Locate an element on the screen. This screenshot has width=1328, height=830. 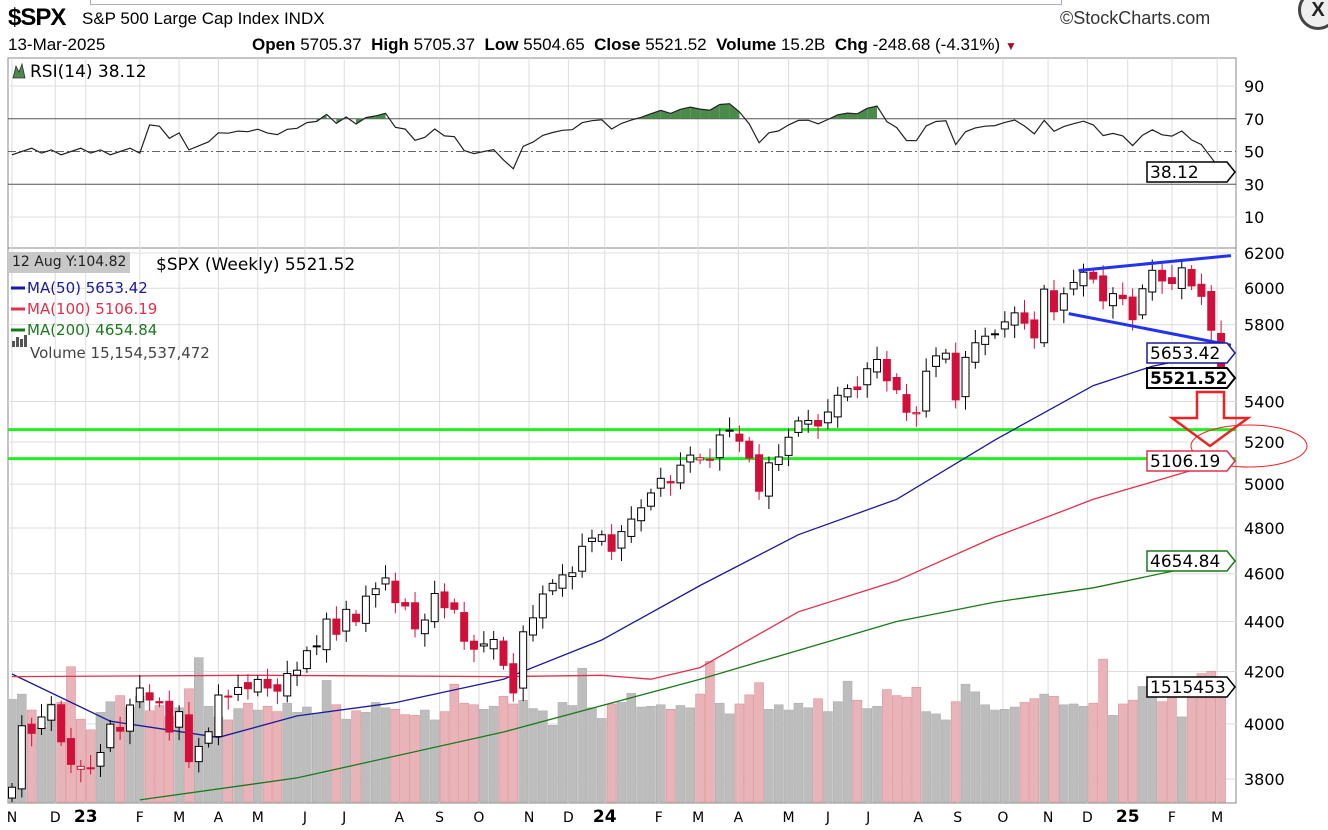
rsi-value-tag-box is located at coordinates (1191, 172).